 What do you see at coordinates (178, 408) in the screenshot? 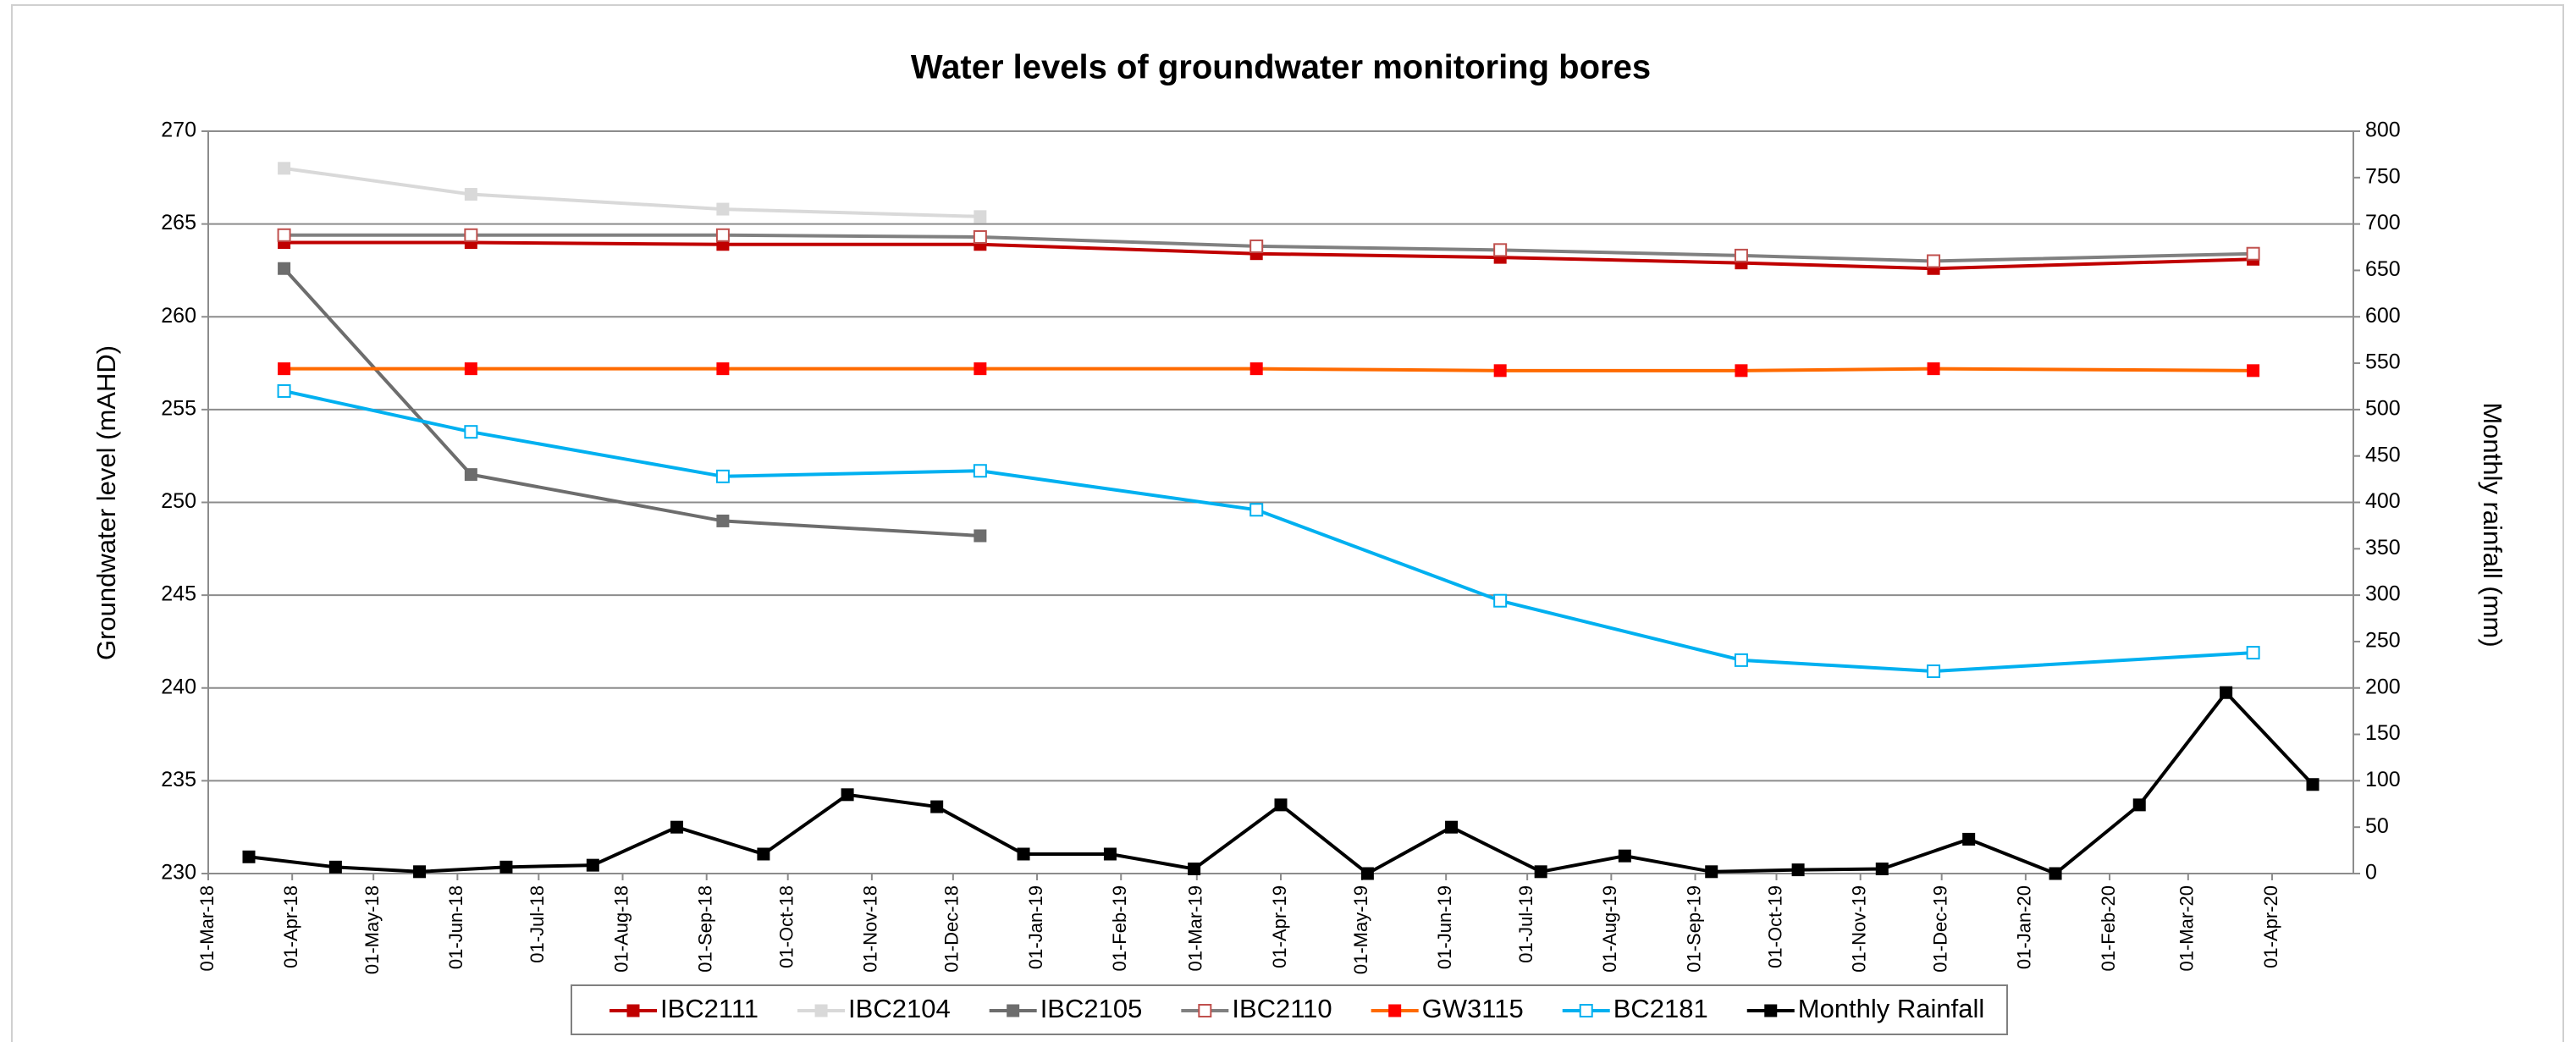
I see `y-tick-label: 255` at bounding box center [178, 408].